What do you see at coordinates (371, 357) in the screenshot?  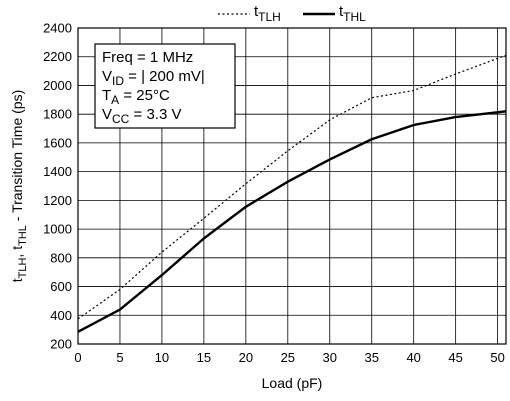 I see `x-tick-label: 35` at bounding box center [371, 357].